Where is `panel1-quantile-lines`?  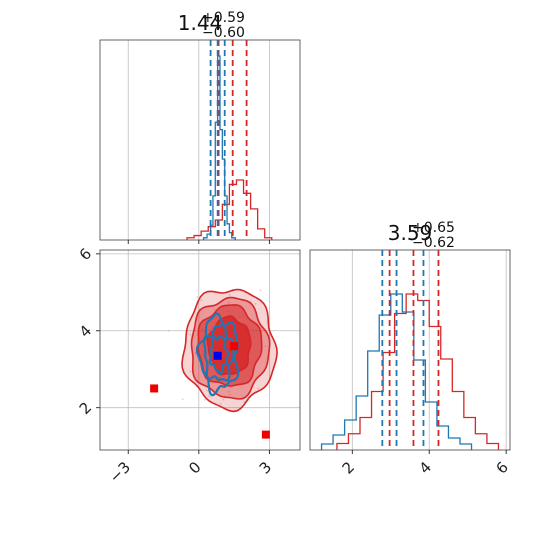
panel1-quantile-lines is located at coordinates (228, 140).